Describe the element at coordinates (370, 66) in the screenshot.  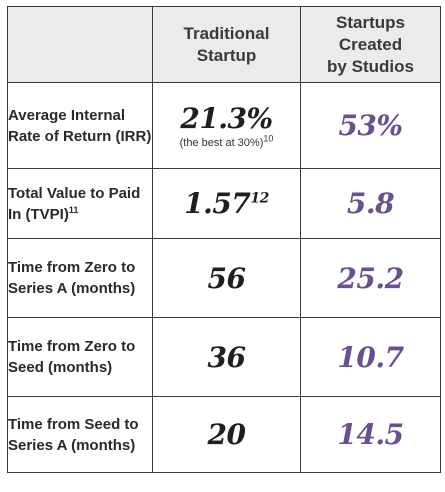
I see `header-studio-line-3: by Studios` at that location.